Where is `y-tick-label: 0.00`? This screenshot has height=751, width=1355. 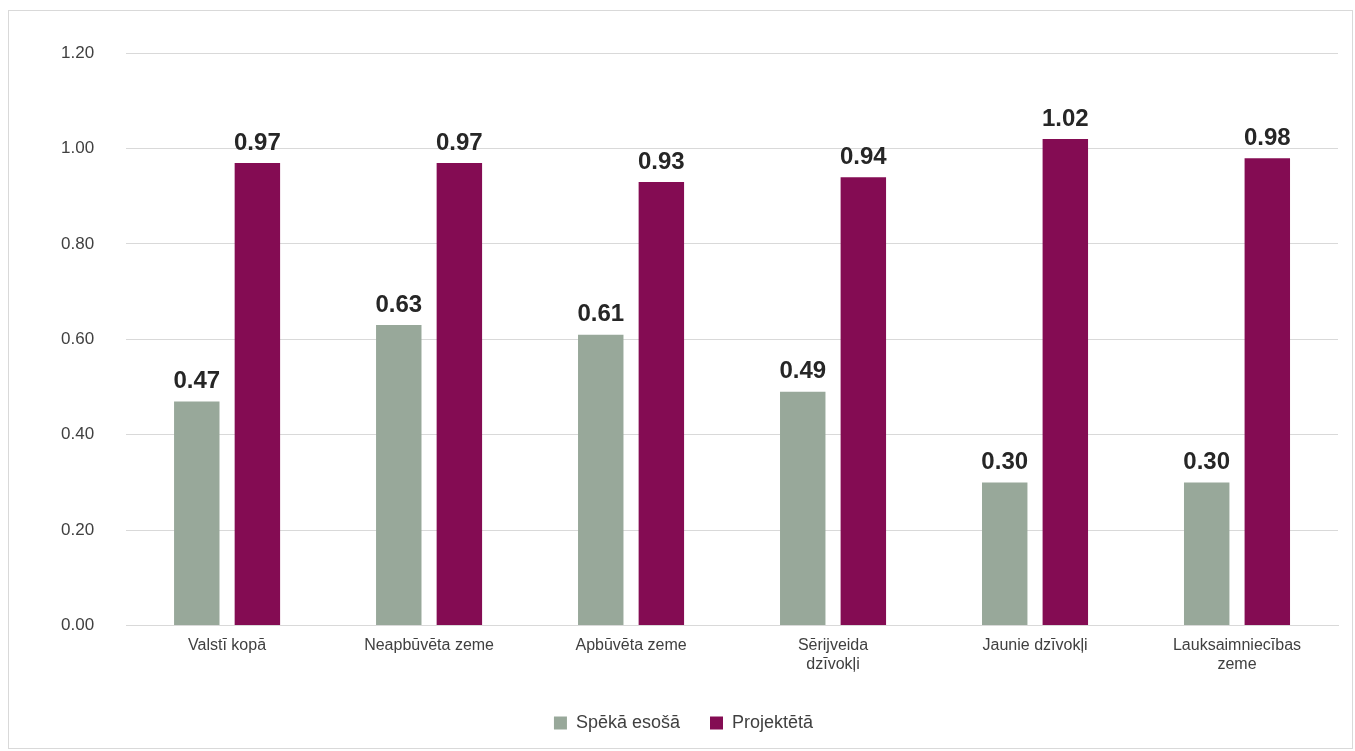 y-tick-label: 0.00 is located at coordinates (77, 625).